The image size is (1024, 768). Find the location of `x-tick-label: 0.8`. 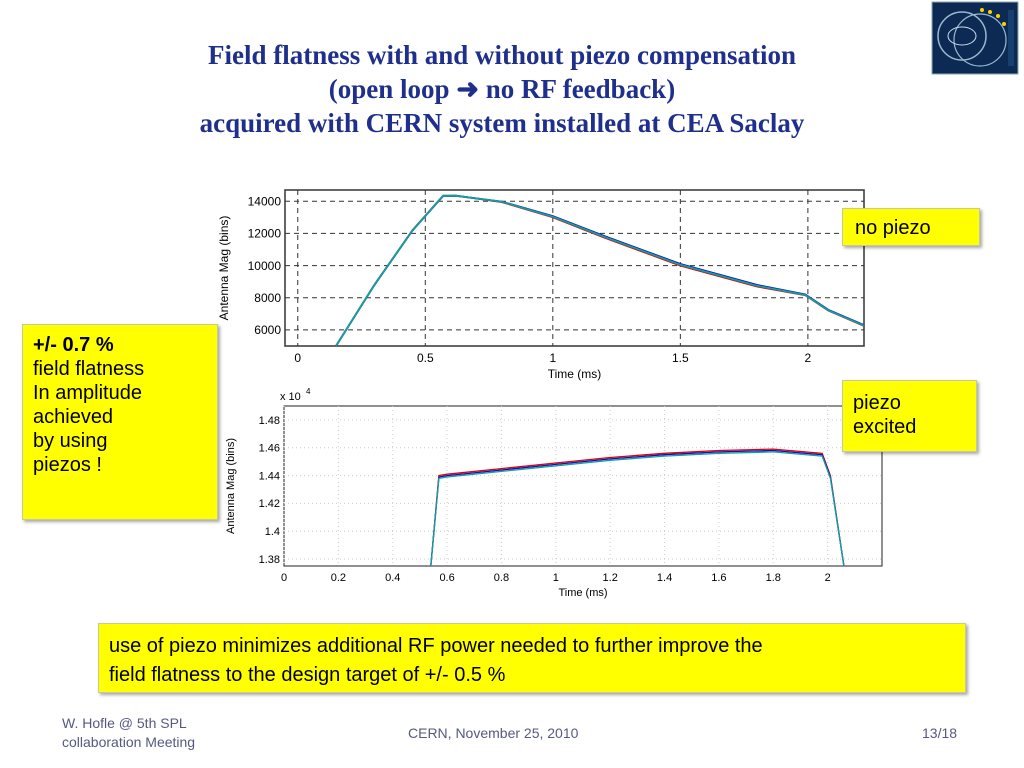

x-tick-label: 0.8 is located at coordinates (501, 578).